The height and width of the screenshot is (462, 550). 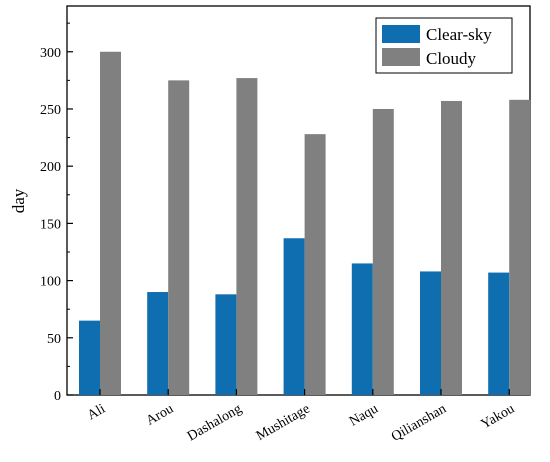 What do you see at coordinates (214, 422) in the screenshot?
I see `x-tick-label: Dashalong` at bounding box center [214, 422].